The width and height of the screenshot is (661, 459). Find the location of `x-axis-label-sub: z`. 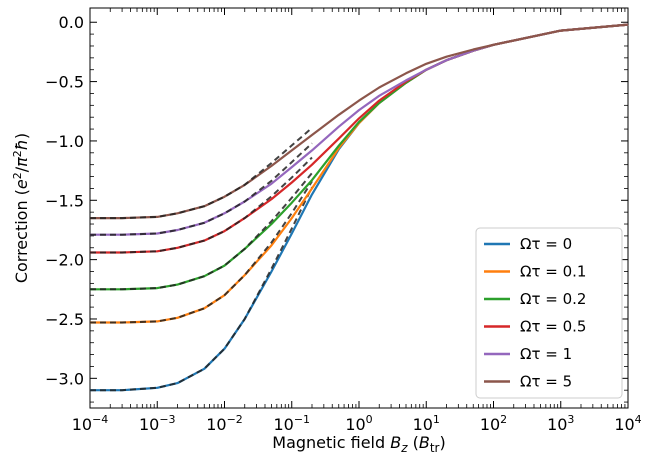

x-axis-label-sub: z is located at coordinates (404, 448).